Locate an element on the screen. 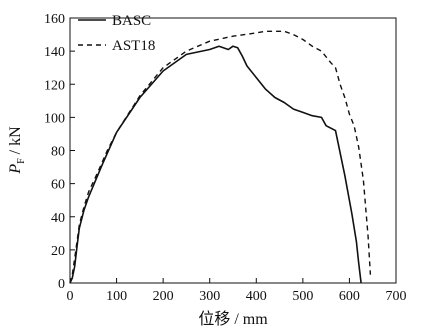 Image resolution: width=432 pixels, height=328 pixels. y-tick-label: 20 is located at coordinates (58, 251).